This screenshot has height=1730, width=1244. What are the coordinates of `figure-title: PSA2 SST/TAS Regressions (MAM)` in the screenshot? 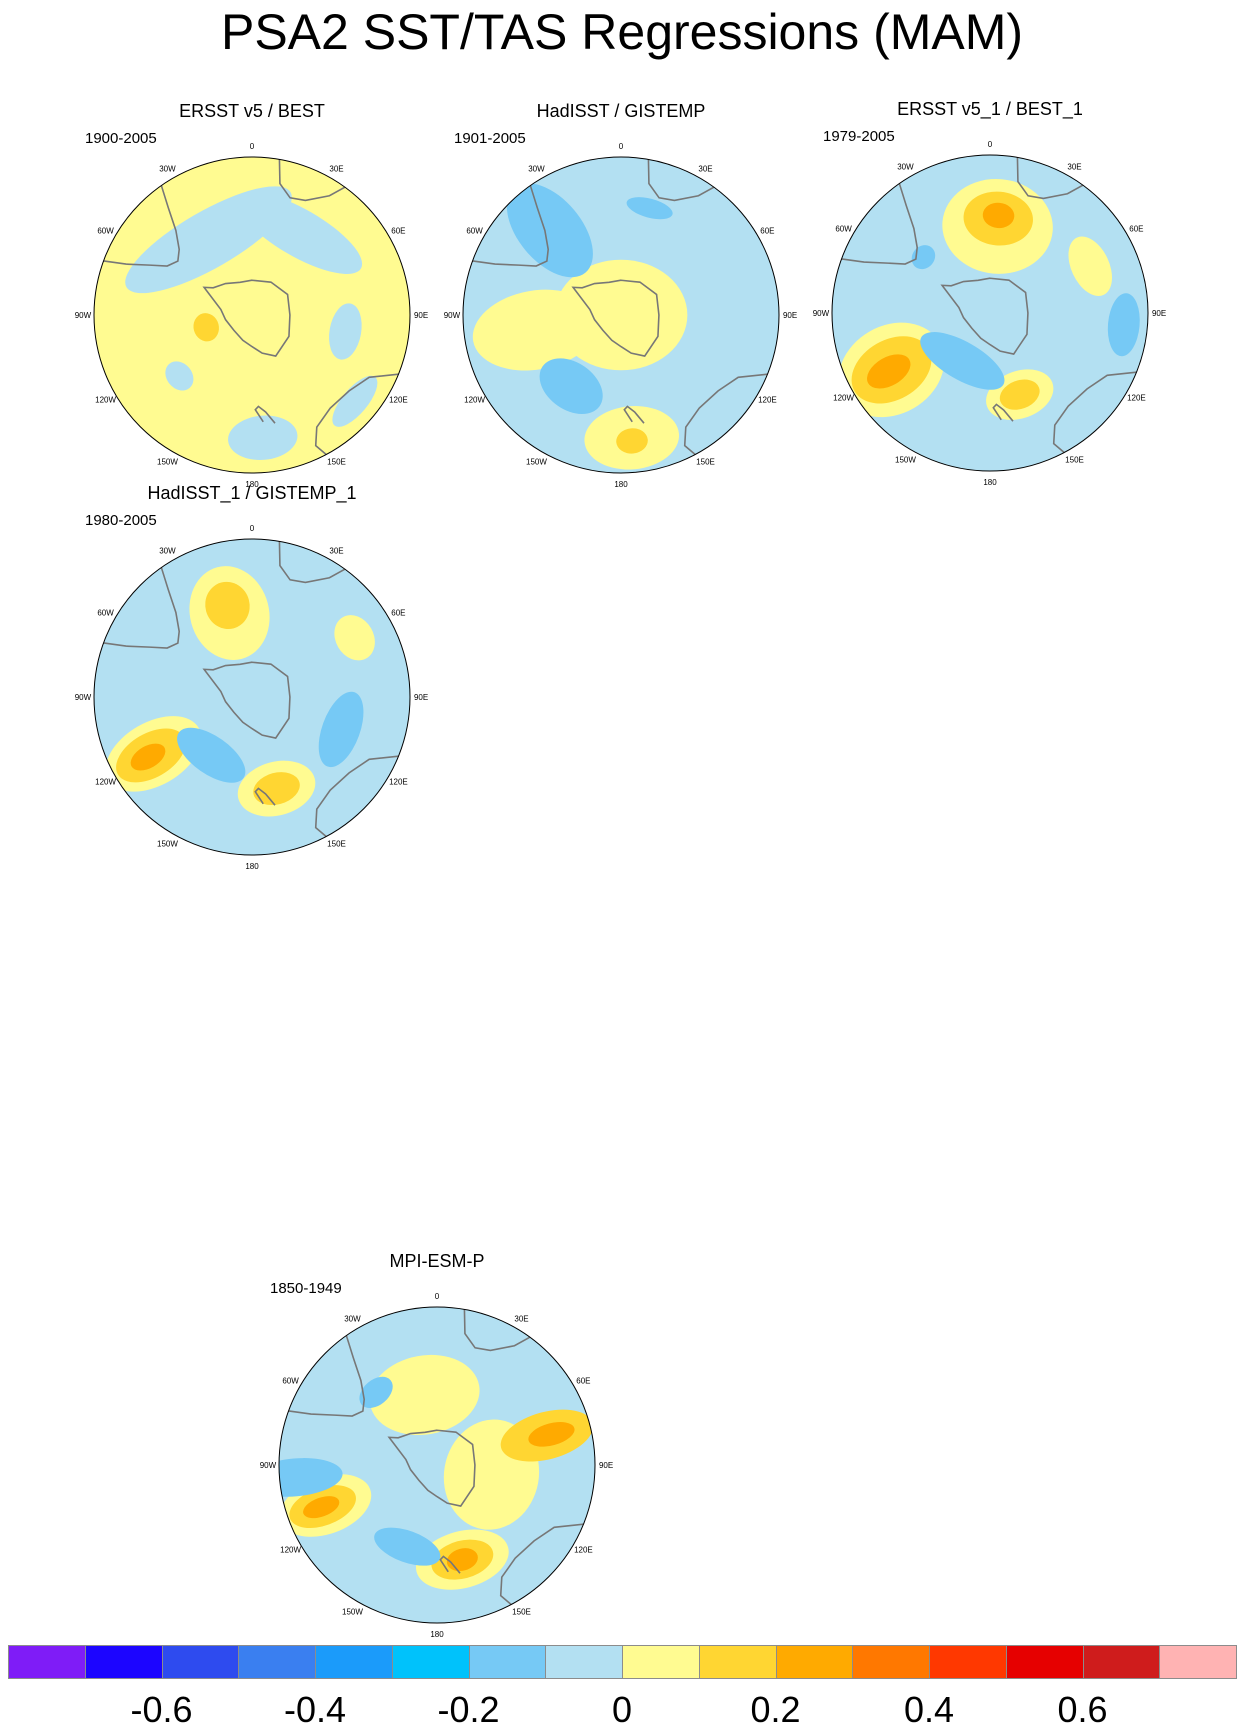 It's located at (622, 32).